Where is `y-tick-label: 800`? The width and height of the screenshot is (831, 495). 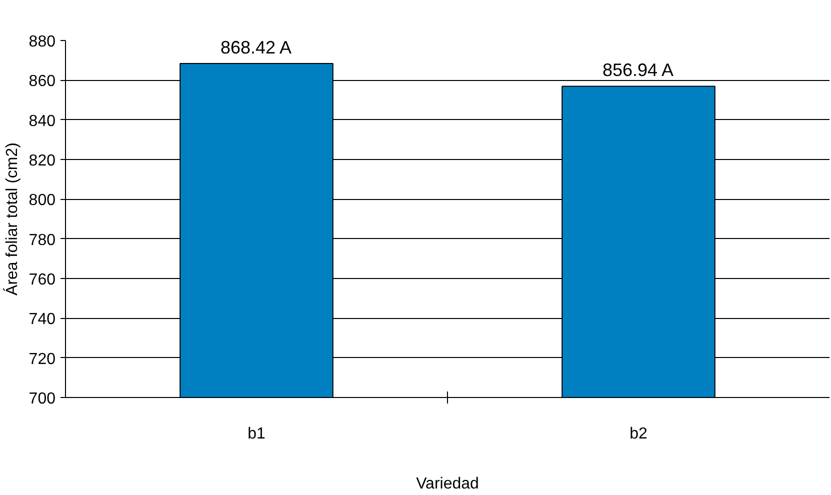
y-tick-label: 800 is located at coordinates (42, 201).